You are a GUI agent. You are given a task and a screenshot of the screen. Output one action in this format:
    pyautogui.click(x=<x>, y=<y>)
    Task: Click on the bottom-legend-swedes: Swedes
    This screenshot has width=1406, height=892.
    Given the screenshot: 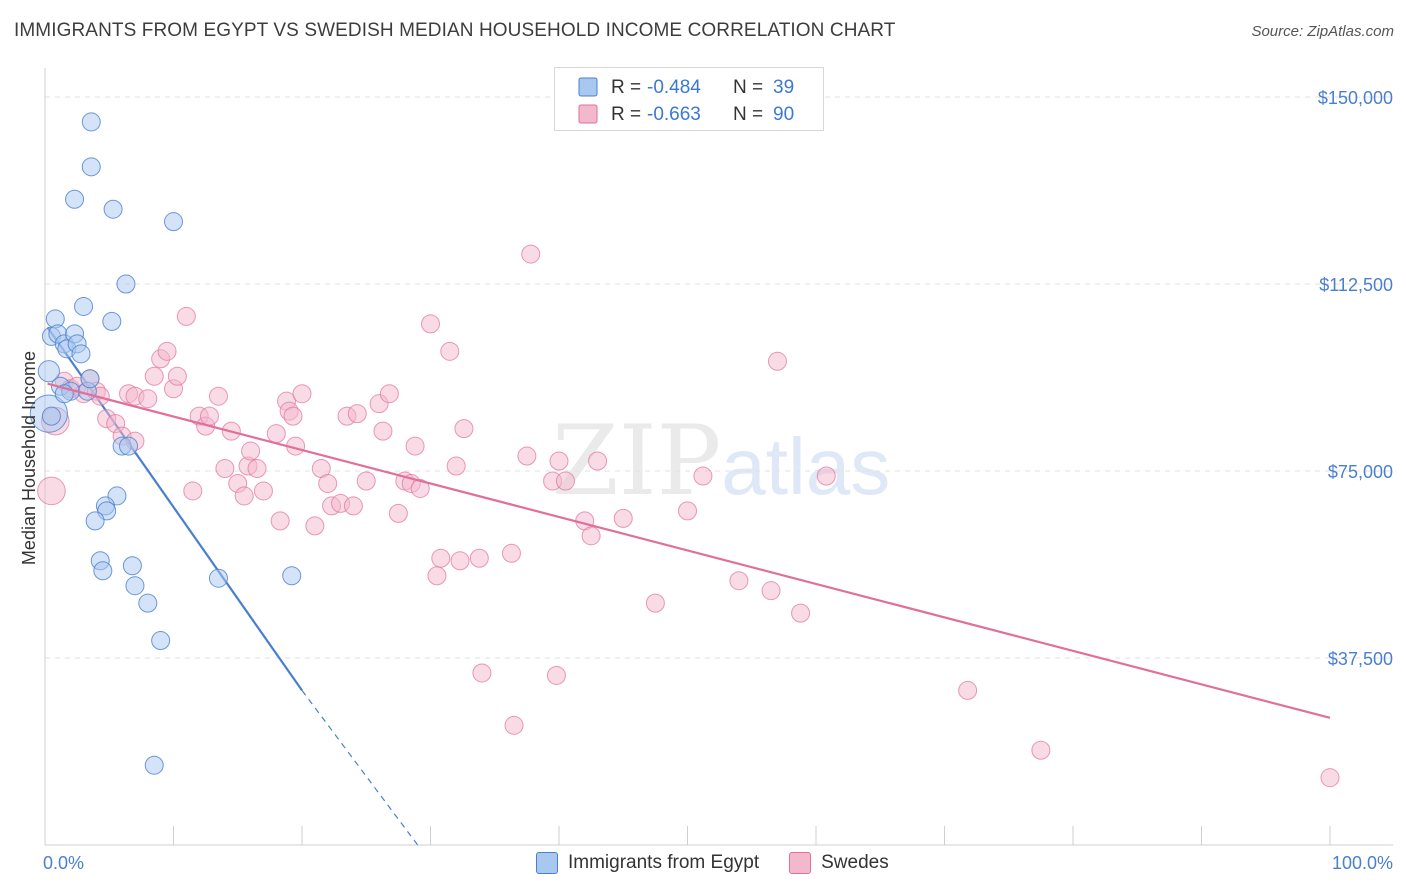 What is the action you would take?
    pyautogui.click(x=839, y=863)
    